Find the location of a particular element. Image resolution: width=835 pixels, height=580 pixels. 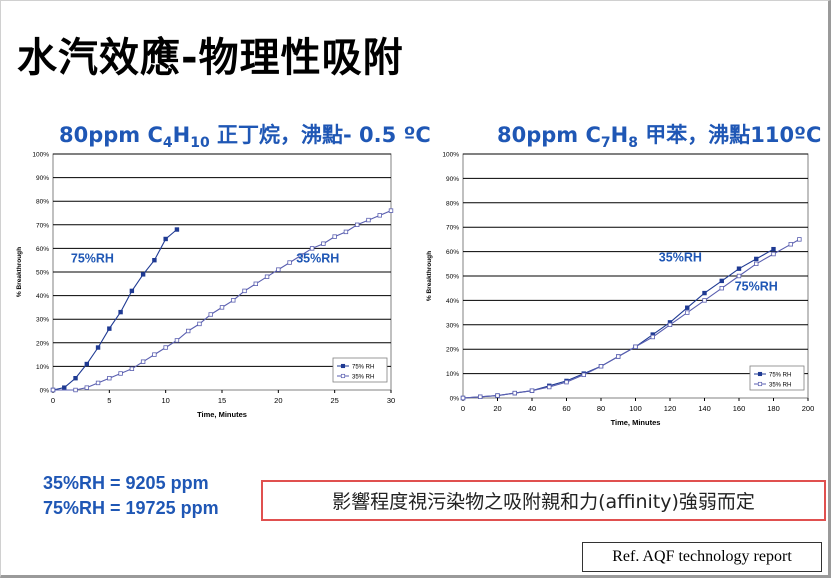

right-heading-sub2: 8 is located at coordinates (633, 143).